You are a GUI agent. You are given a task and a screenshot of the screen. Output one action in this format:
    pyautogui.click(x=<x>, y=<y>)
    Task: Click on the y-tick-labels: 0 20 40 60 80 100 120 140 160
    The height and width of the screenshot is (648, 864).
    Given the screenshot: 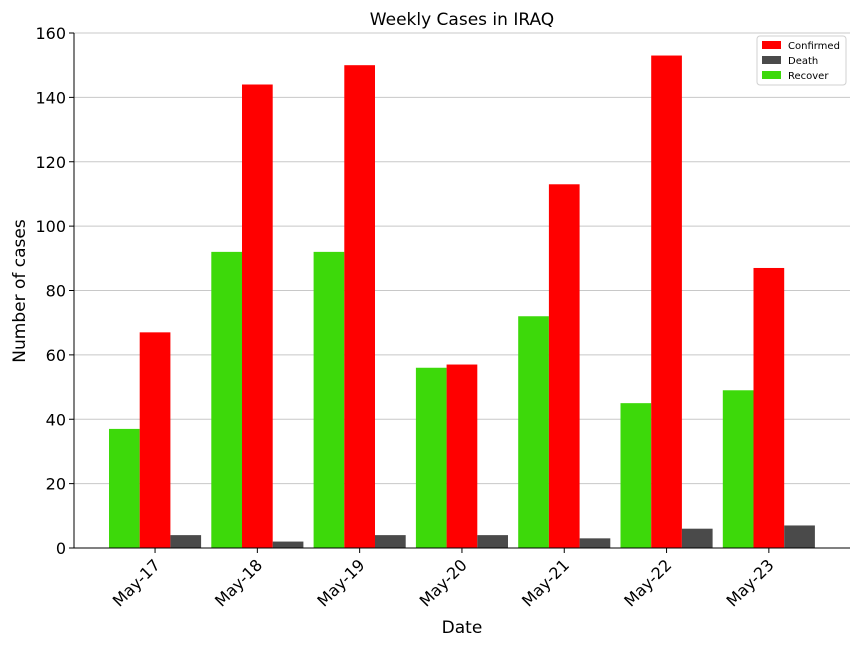 What is the action you would take?
    pyautogui.click(x=54, y=291)
    